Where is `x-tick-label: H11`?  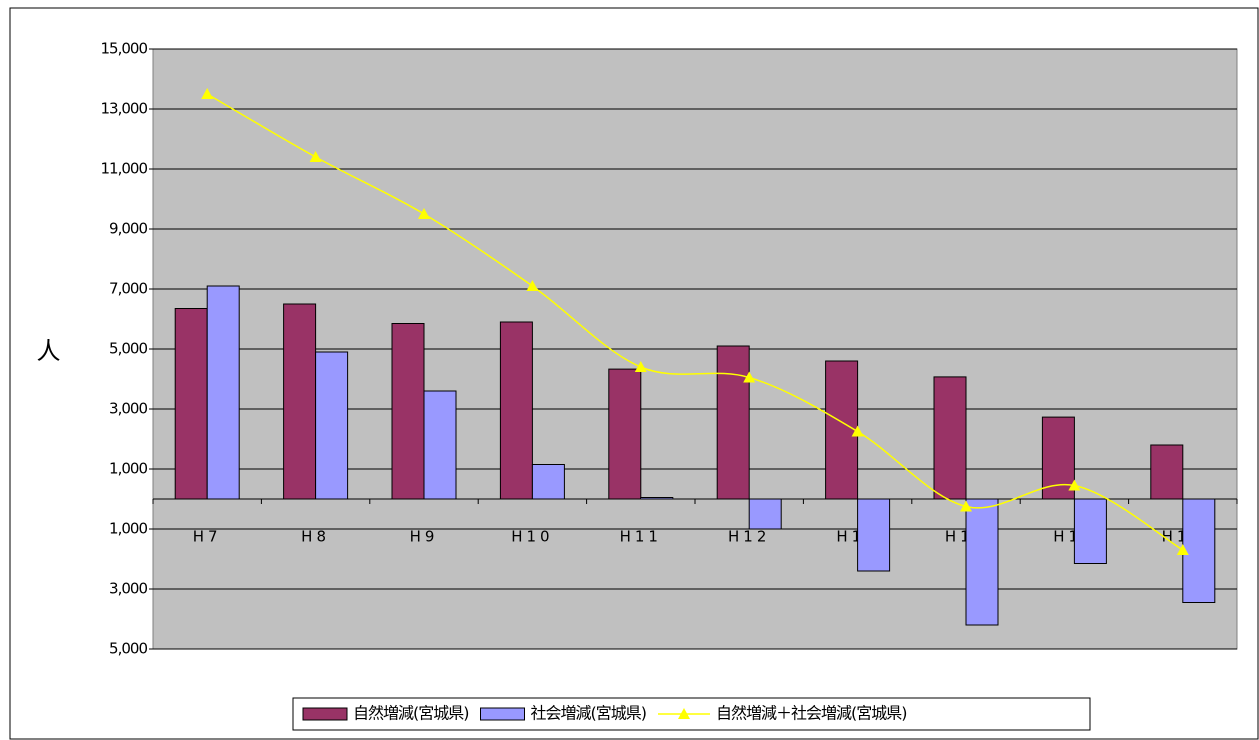
x-tick-label: H11 is located at coordinates (641, 537).